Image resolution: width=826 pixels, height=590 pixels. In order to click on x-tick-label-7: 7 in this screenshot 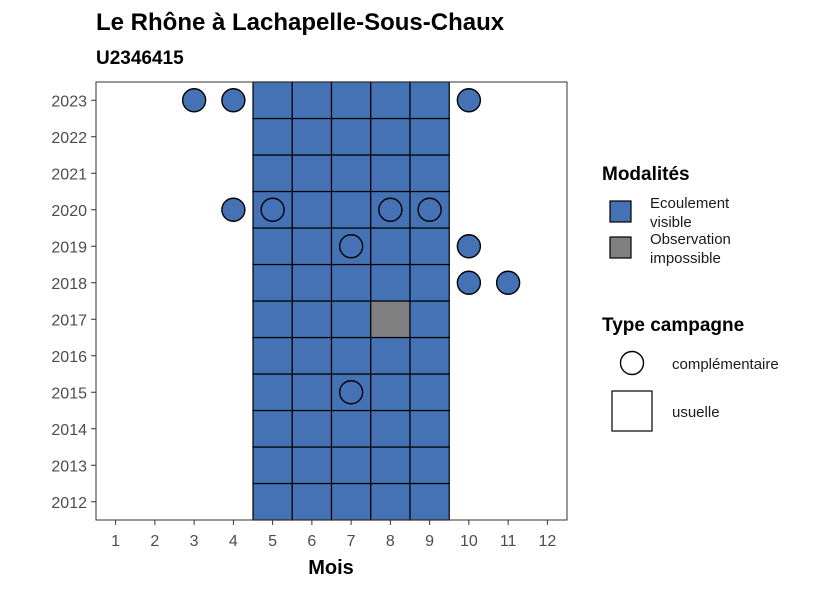, I will do `click(351, 541)`.